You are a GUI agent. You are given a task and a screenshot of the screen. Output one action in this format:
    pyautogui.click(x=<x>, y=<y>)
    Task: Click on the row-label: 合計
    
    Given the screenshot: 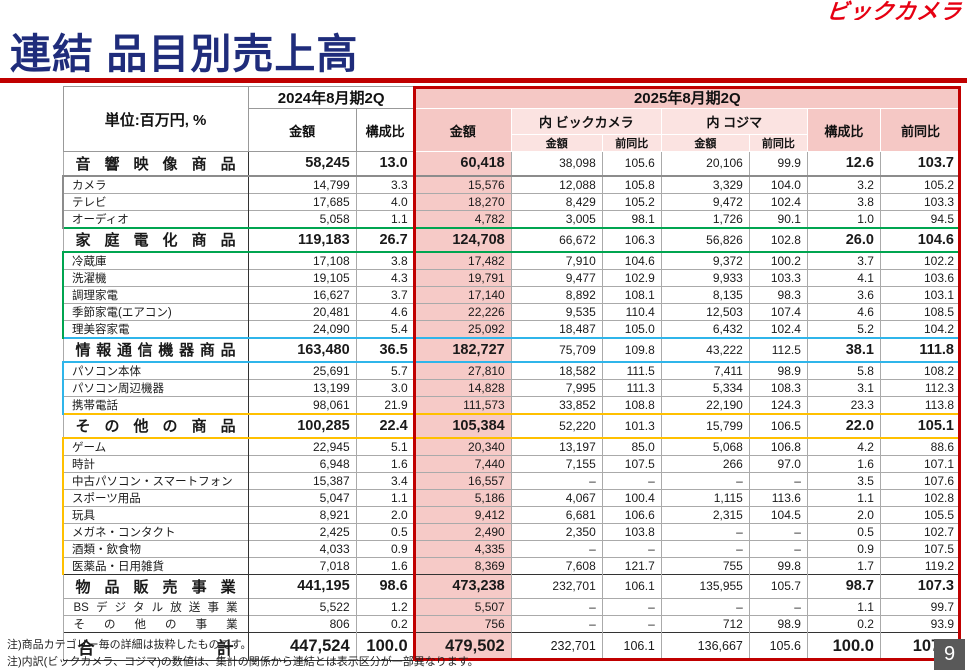 What is the action you would take?
    pyautogui.click(x=155, y=645)
    